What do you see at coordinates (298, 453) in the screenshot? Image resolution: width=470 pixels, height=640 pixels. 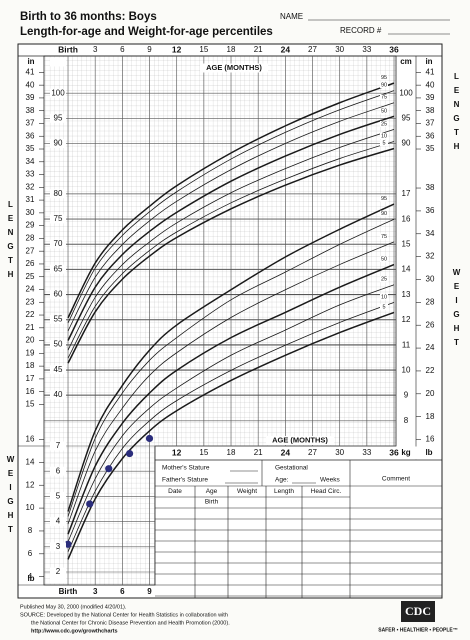 I see `inner-axis-band` at bounding box center [298, 453].